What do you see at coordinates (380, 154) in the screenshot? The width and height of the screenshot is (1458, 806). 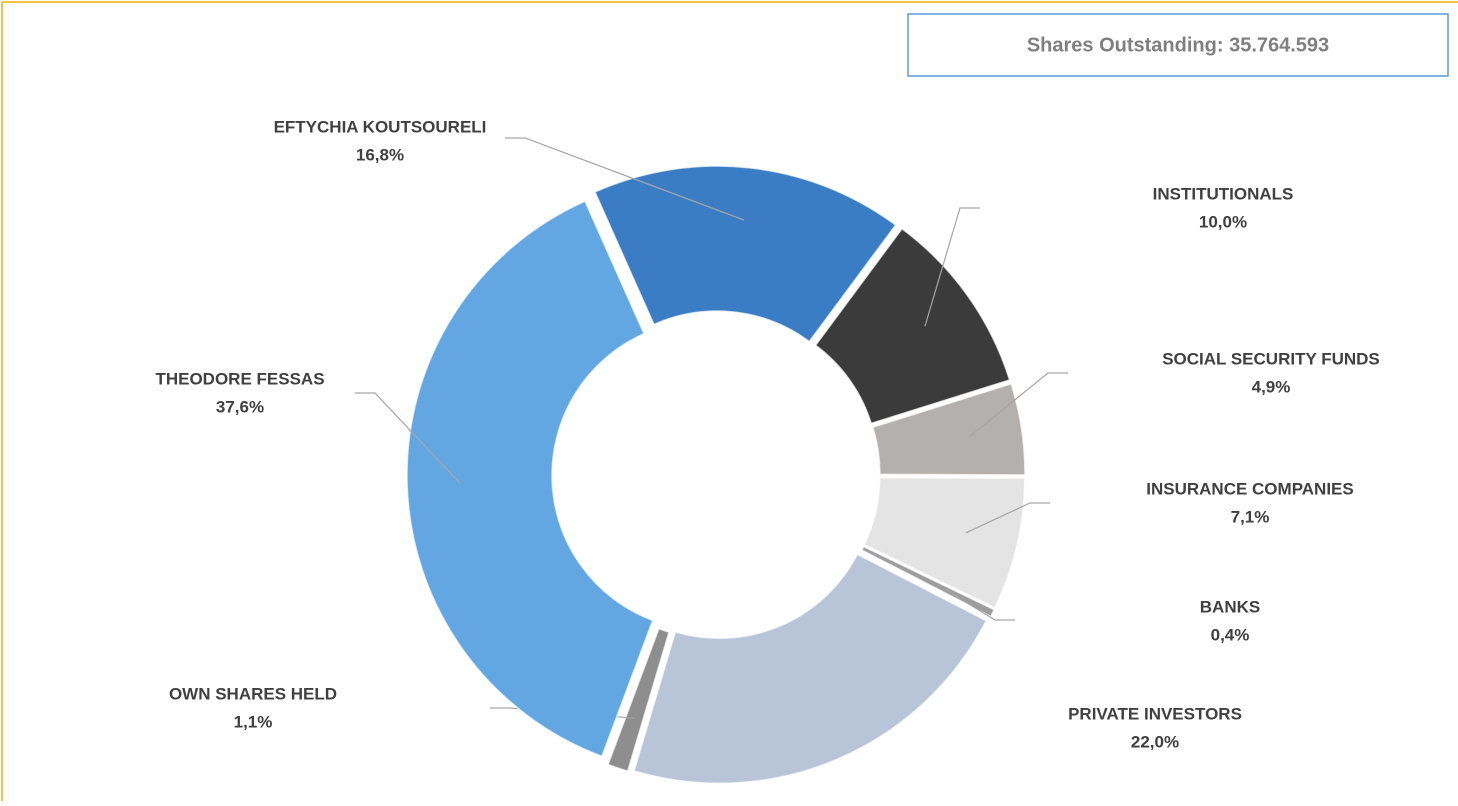 I see `slice-value-label: 16,8%` at bounding box center [380, 154].